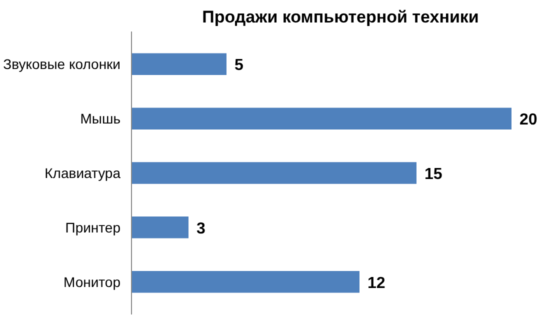  Describe the element at coordinates (92, 282) in the screenshot. I see `y-tick-label: Монитор` at that location.